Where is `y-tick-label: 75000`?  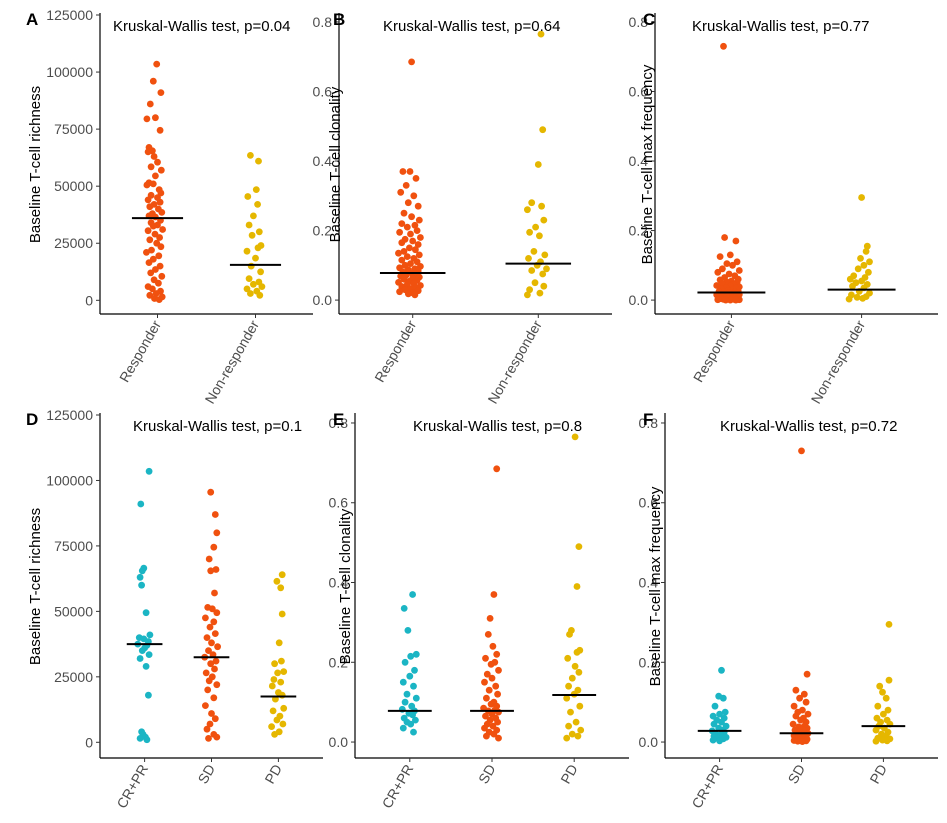
y-tick-label: 75000 is located at coordinates (73, 546).